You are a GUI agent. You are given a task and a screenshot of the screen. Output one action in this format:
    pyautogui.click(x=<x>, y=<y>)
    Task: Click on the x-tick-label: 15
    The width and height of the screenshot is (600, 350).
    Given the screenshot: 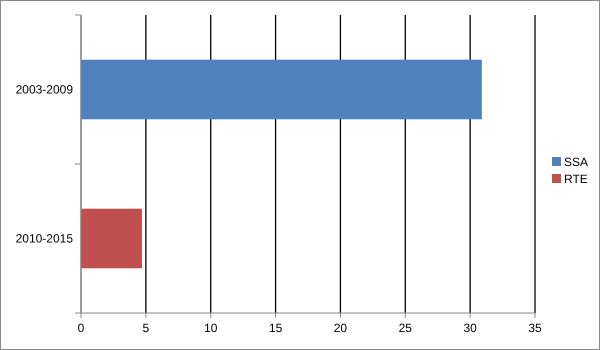 What is the action you would take?
    pyautogui.click(x=275, y=328)
    